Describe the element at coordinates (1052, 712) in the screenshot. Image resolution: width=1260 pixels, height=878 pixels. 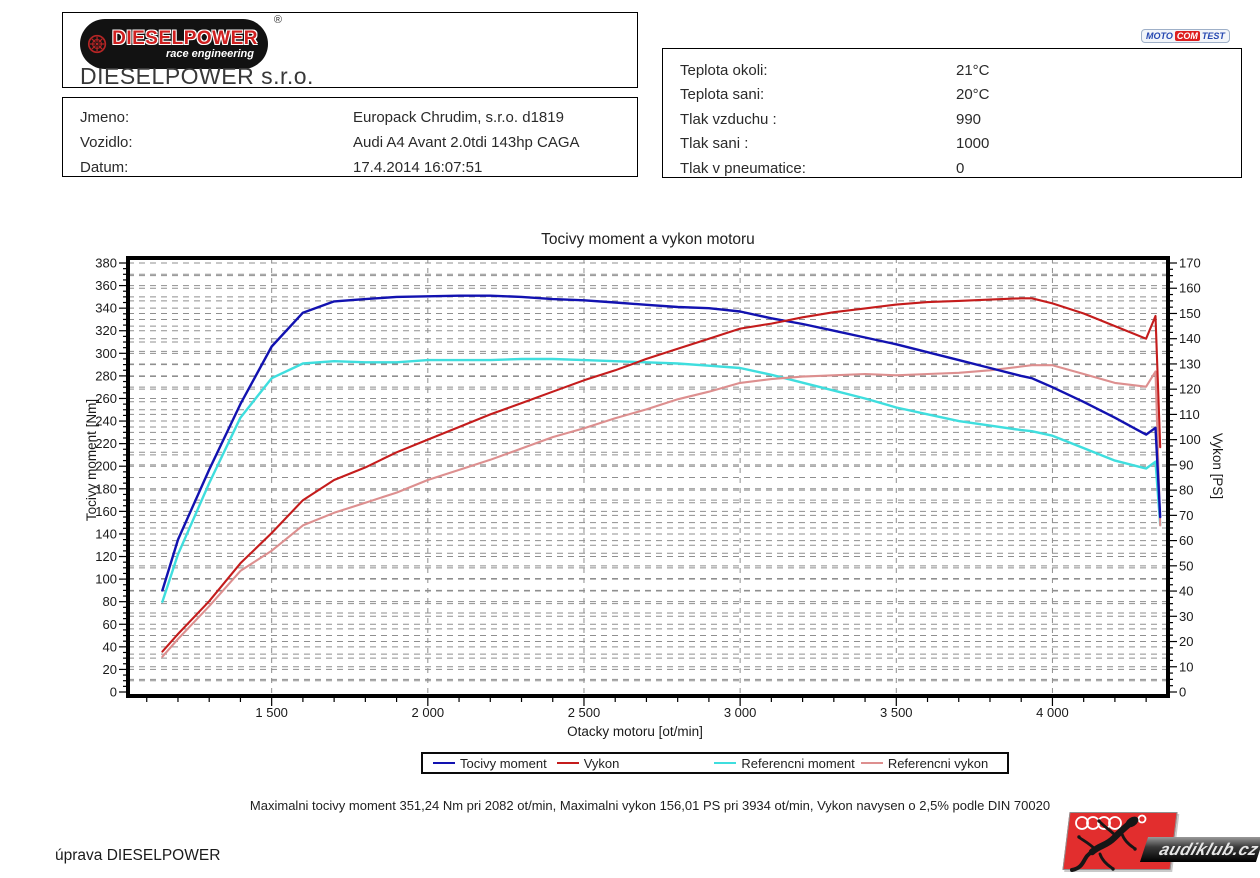
I see `svg-text: 4 000` at that location.